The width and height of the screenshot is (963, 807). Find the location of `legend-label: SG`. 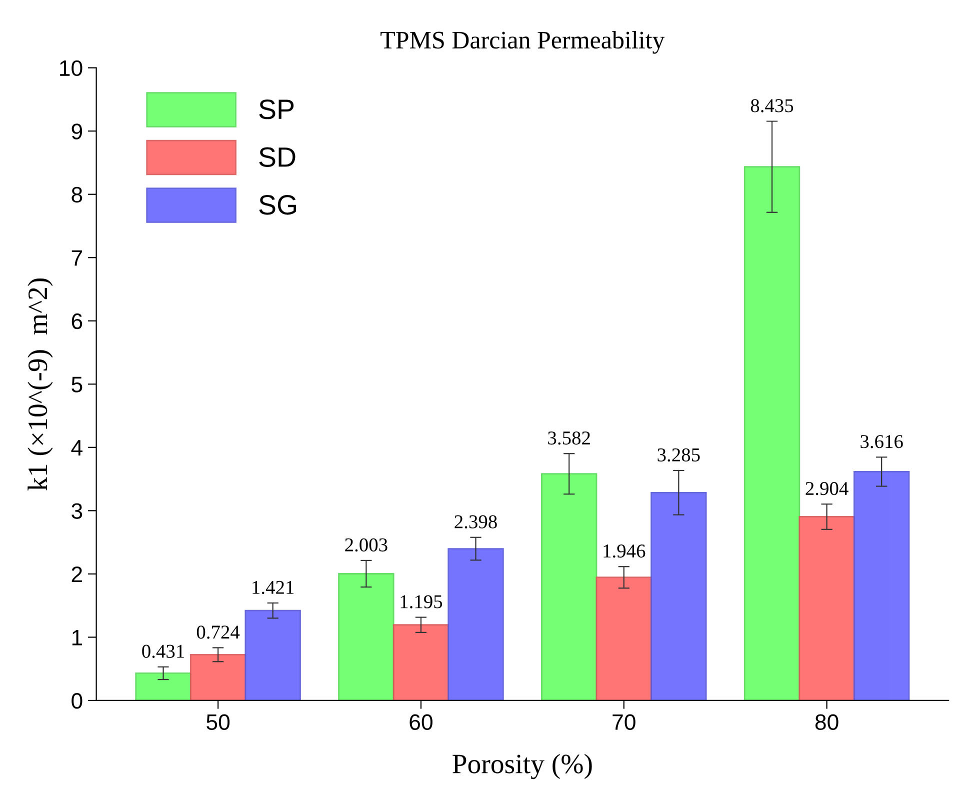

legend-label: SG is located at coordinates (277, 205).